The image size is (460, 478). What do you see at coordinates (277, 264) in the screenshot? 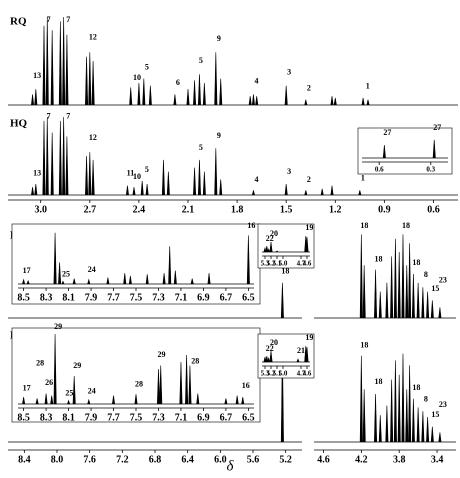
I see `x-tick-label: 5.1` at bounding box center [277, 264].